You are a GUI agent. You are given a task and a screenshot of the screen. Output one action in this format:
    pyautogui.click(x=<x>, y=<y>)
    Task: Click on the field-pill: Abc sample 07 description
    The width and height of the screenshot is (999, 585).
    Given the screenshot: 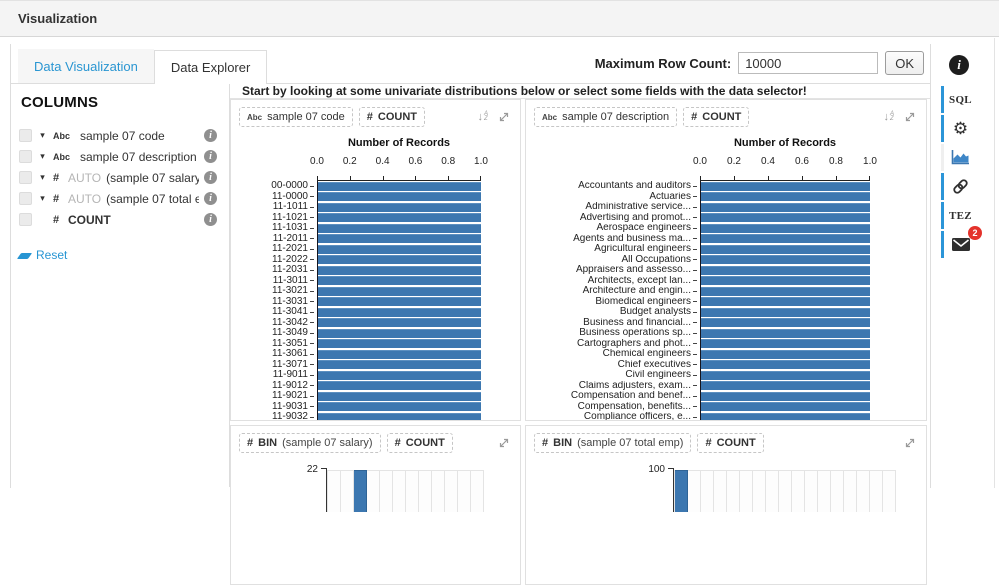 What is the action you would take?
    pyautogui.click(x=606, y=117)
    